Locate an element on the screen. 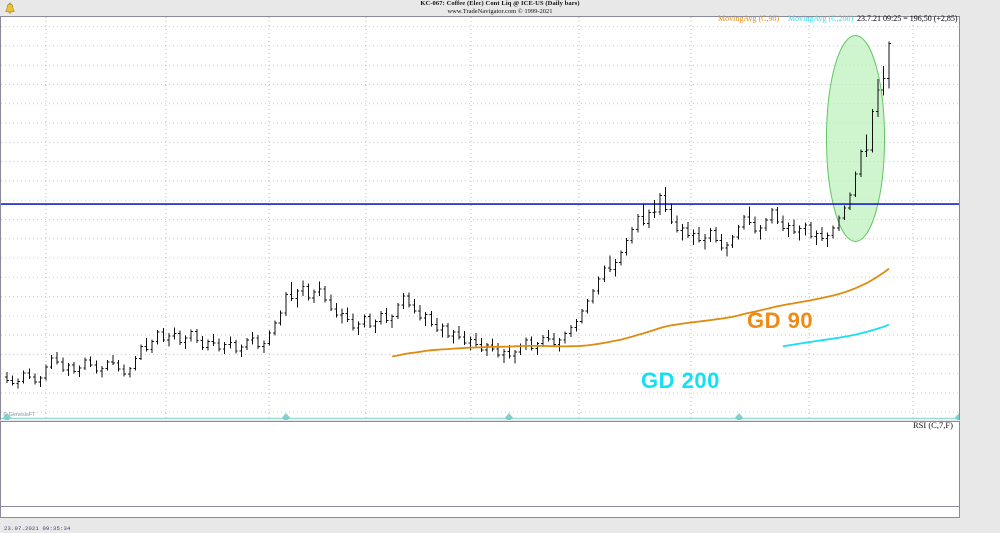 The height and width of the screenshot is (533, 1000). annotation-gd90: GD 90 is located at coordinates (780, 320).